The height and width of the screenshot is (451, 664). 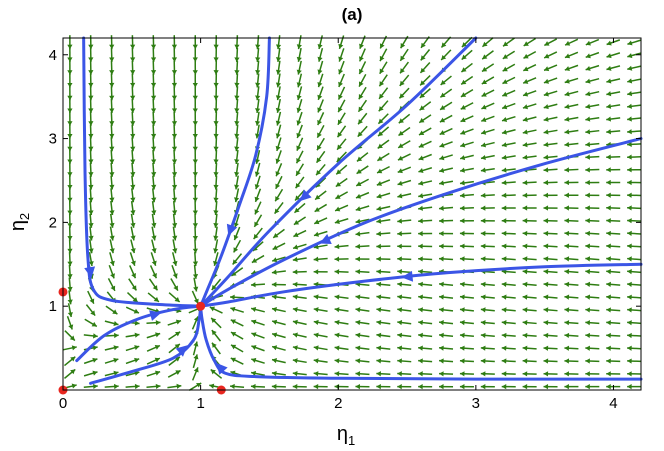 I want to click on chart-title: (a), so click(x=352, y=14).